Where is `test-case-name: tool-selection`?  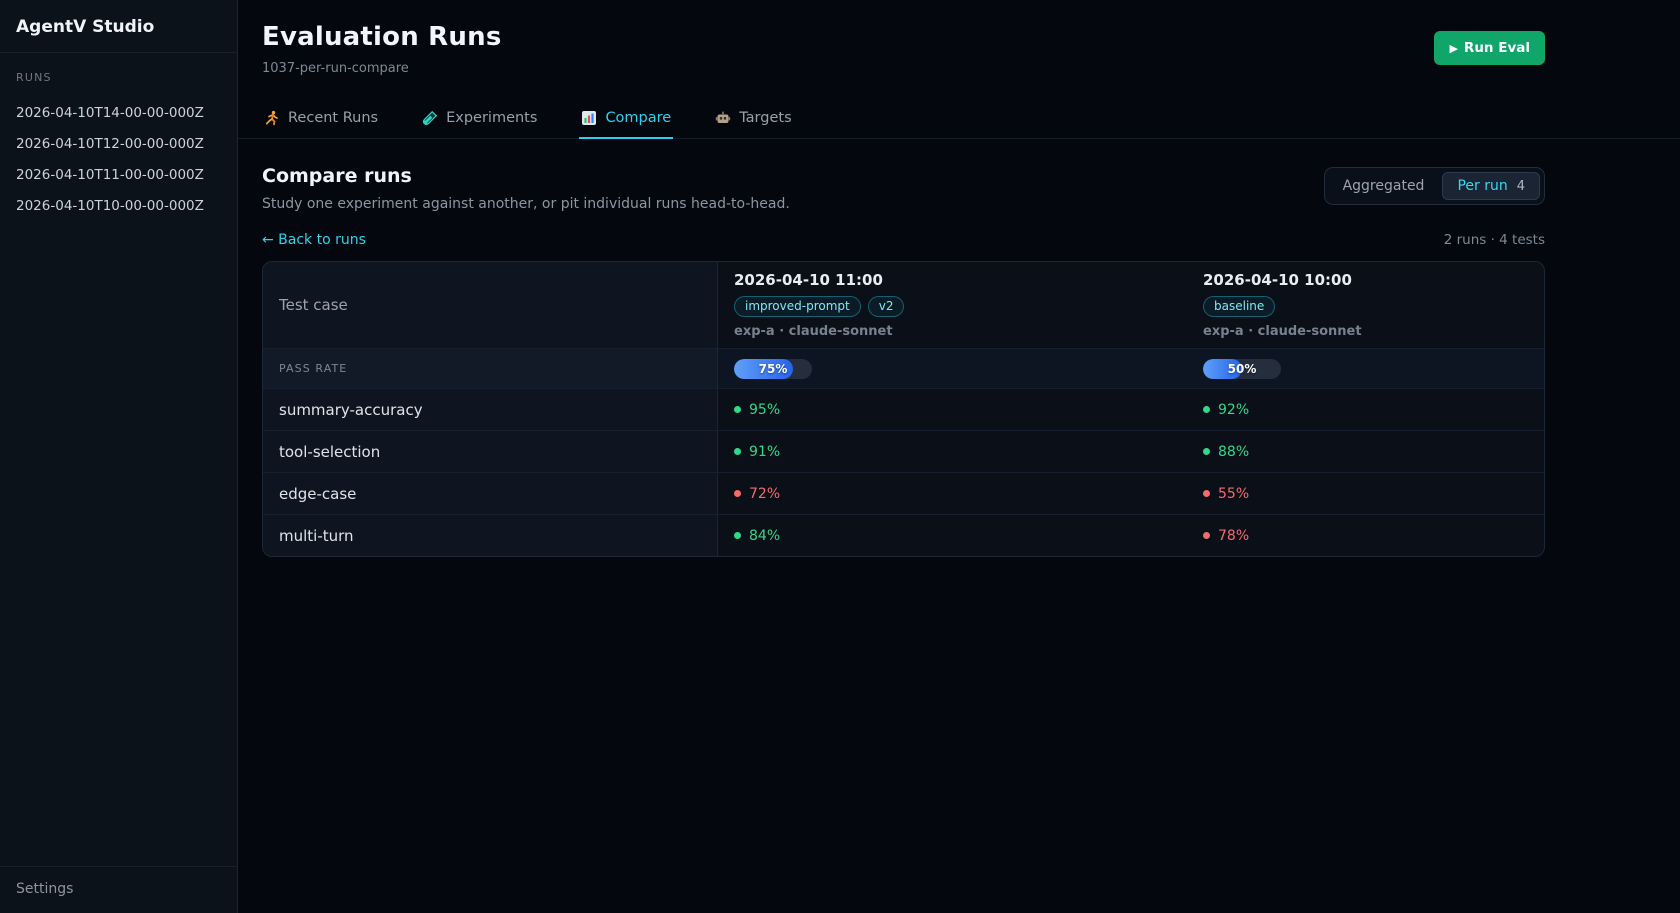 test-case-name: tool-selection is located at coordinates (330, 451).